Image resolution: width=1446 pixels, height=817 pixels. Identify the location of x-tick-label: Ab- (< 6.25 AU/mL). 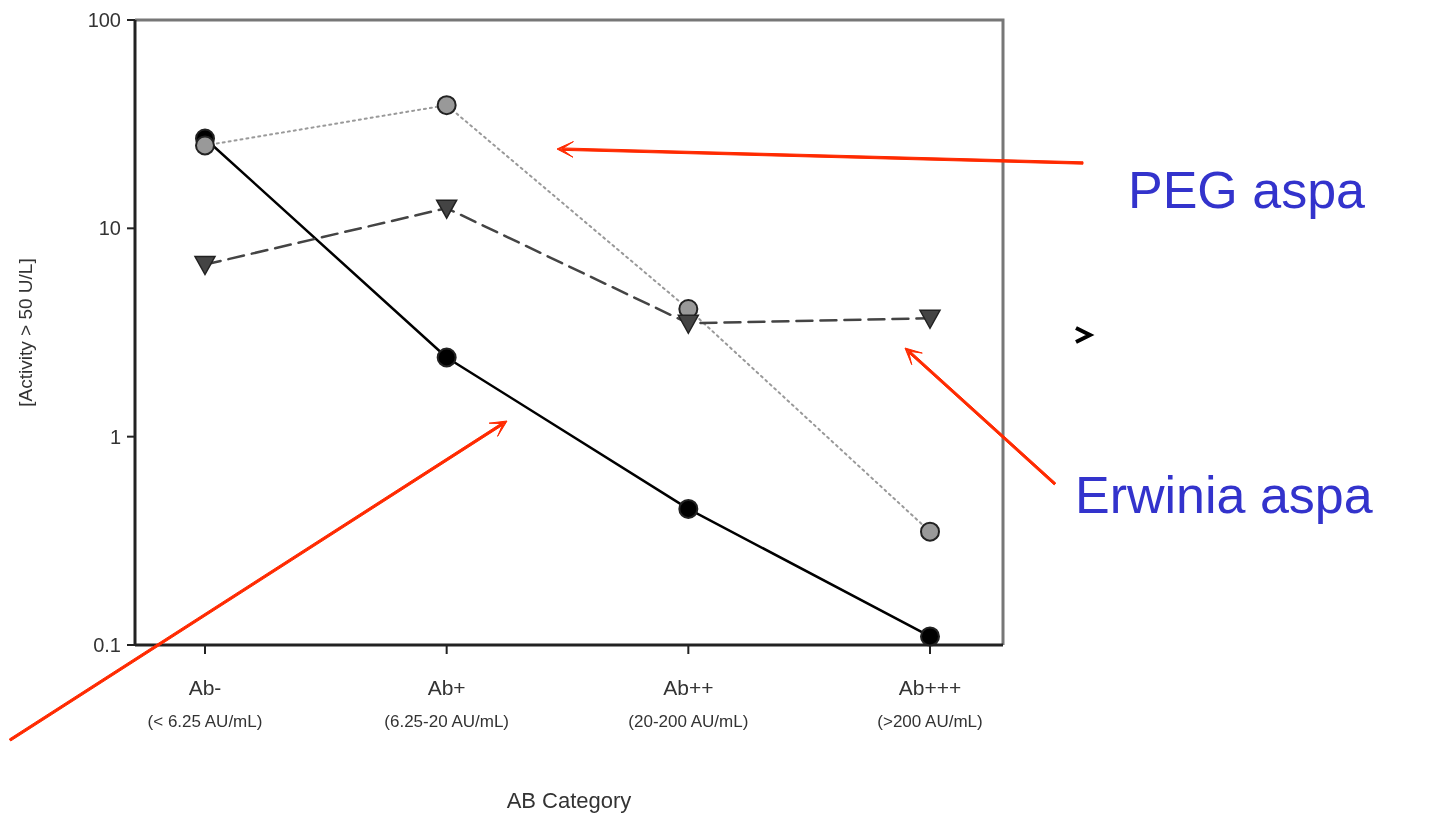
(205, 703).